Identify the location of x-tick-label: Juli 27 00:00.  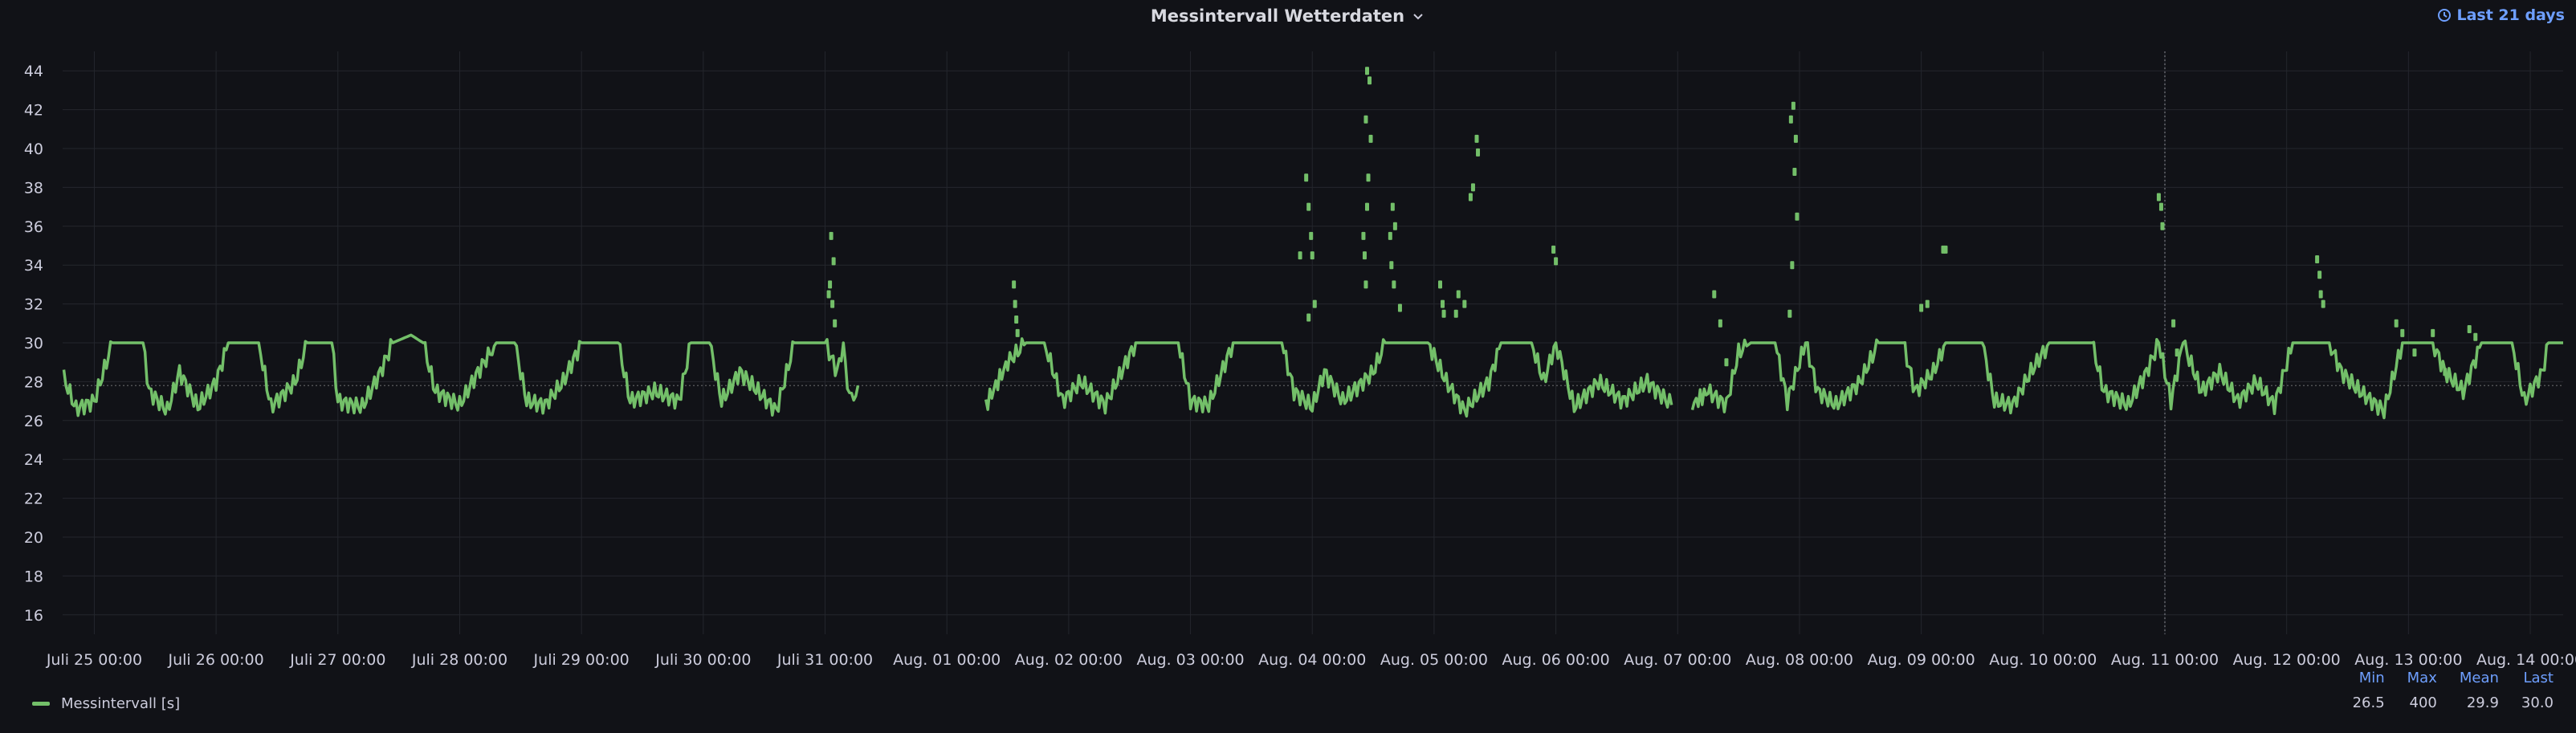
(337, 660).